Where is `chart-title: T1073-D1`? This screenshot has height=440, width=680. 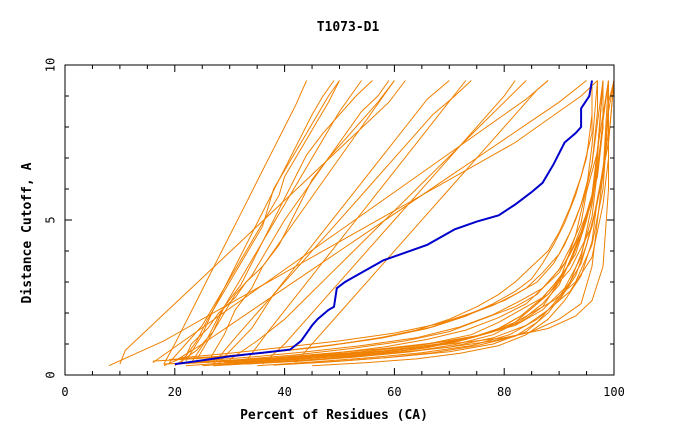 chart-title: T1073-D1 is located at coordinates (348, 27).